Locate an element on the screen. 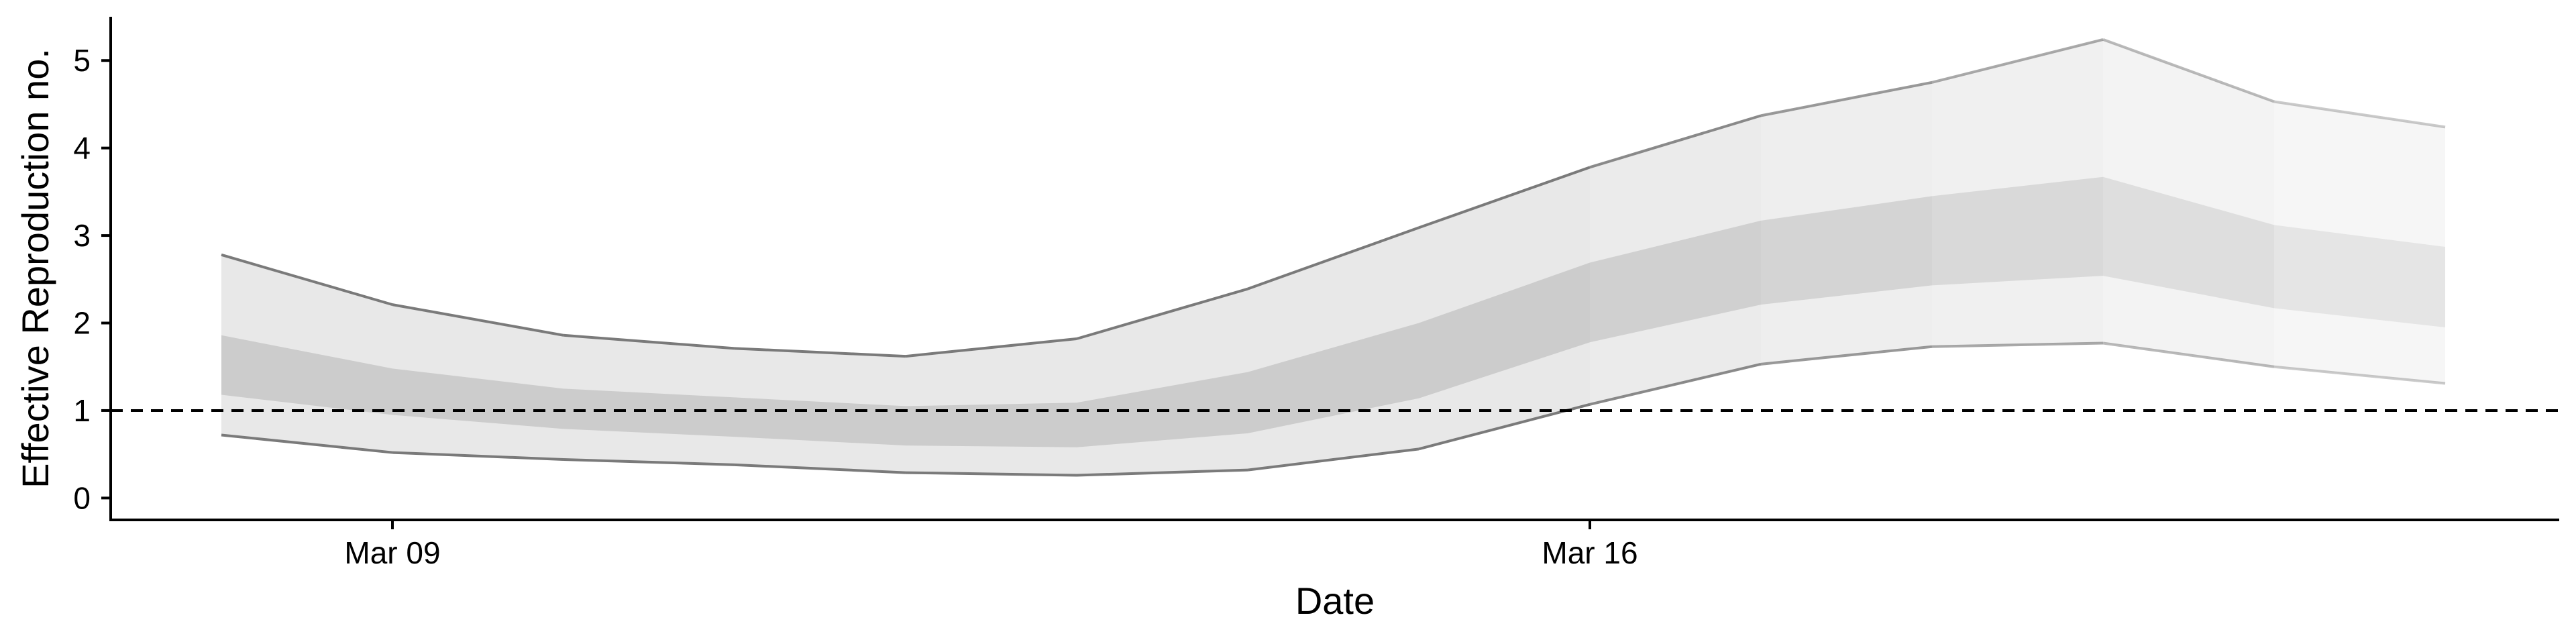  band-90-segment is located at coordinates (2359, 242).